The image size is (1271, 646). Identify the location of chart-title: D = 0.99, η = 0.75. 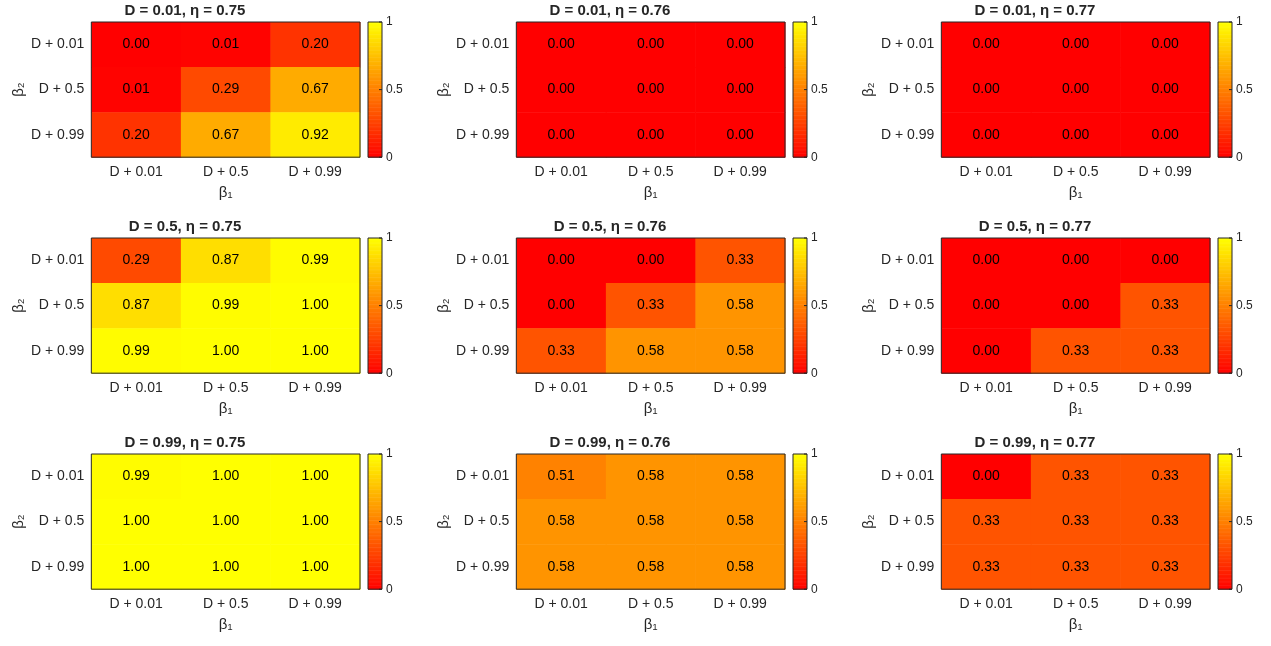
(185, 442).